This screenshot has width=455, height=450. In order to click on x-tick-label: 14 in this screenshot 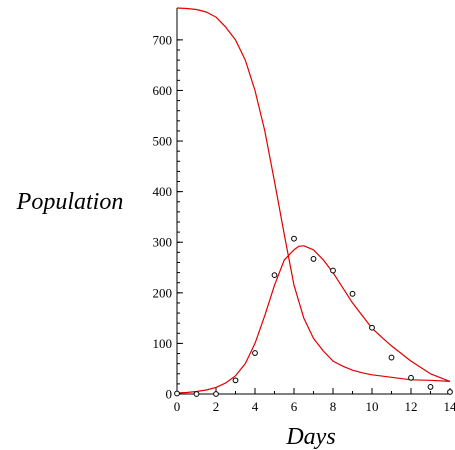, I will do `click(449, 406)`.